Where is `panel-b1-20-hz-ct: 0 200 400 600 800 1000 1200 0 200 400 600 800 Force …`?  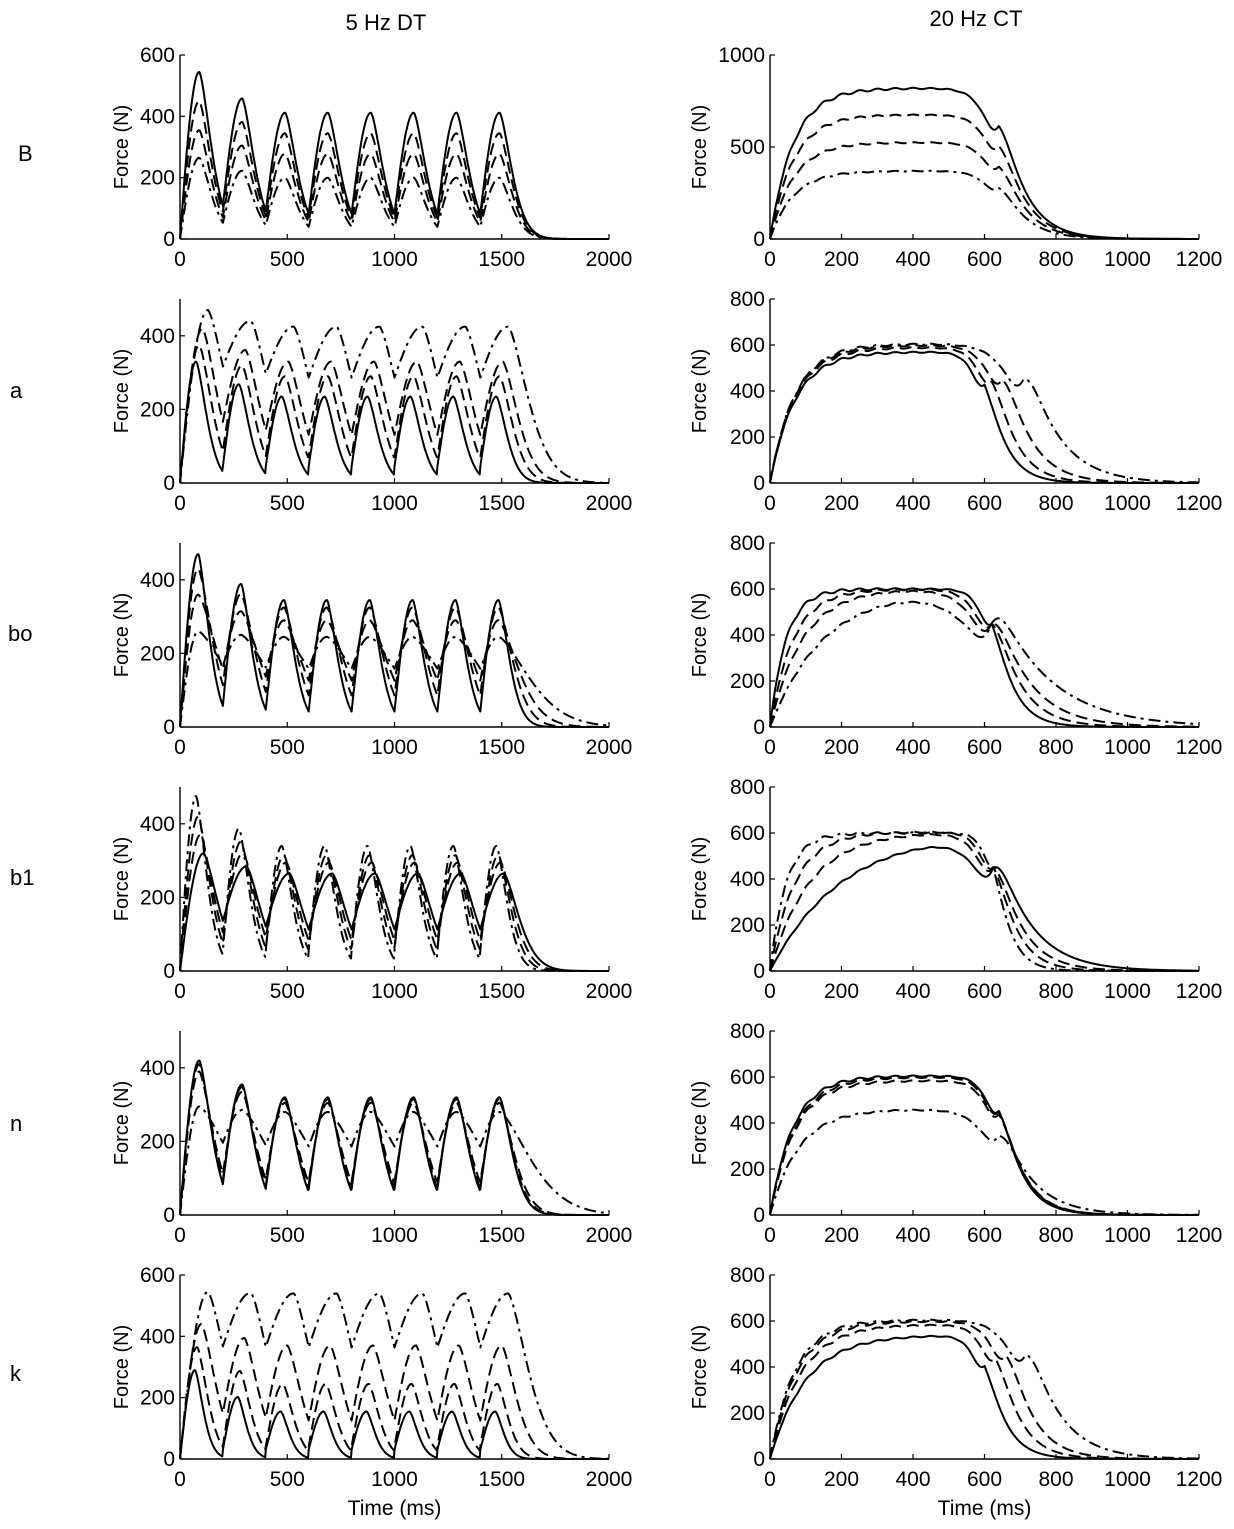
panel-b1-20-hz-ct: 0 200 400 600 800 1000 1200 0 200 400 600 800 Force … is located at coordinates (955, 889).